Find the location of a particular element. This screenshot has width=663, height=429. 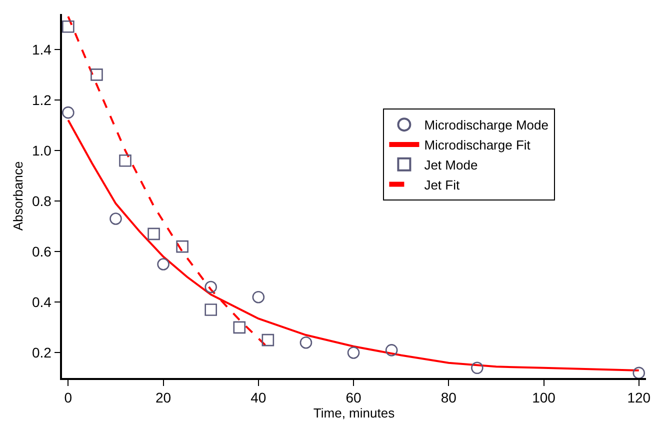

x-tick-label: 120 is located at coordinates (639, 398).